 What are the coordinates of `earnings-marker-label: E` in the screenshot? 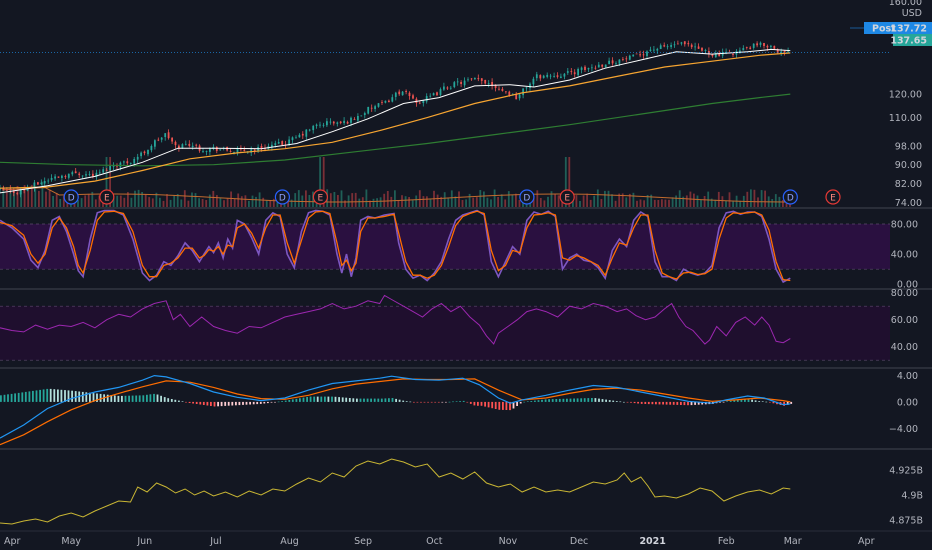 It's located at (567, 199).